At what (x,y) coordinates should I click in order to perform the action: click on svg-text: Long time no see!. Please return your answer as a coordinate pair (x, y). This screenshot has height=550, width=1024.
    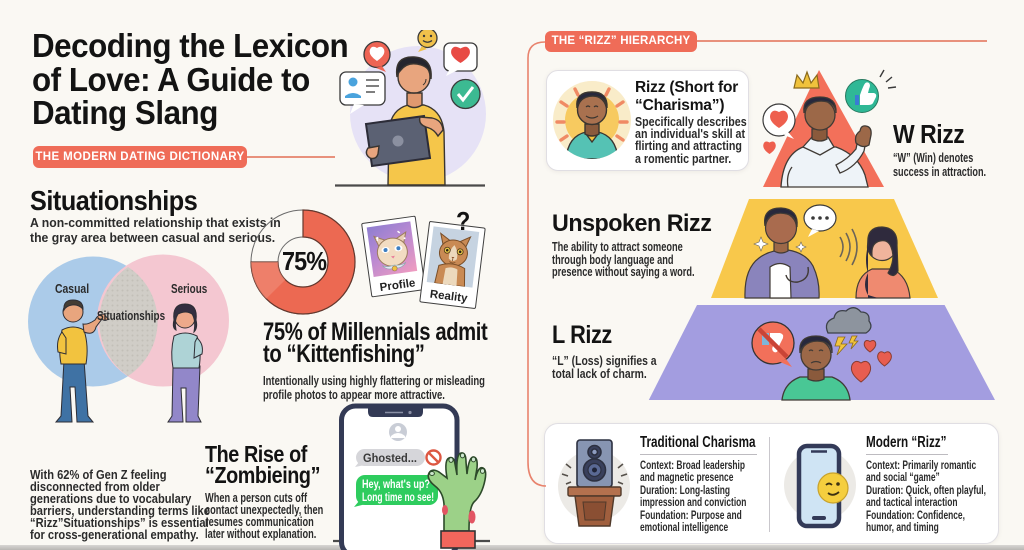
    Looking at the image, I should click on (398, 497).